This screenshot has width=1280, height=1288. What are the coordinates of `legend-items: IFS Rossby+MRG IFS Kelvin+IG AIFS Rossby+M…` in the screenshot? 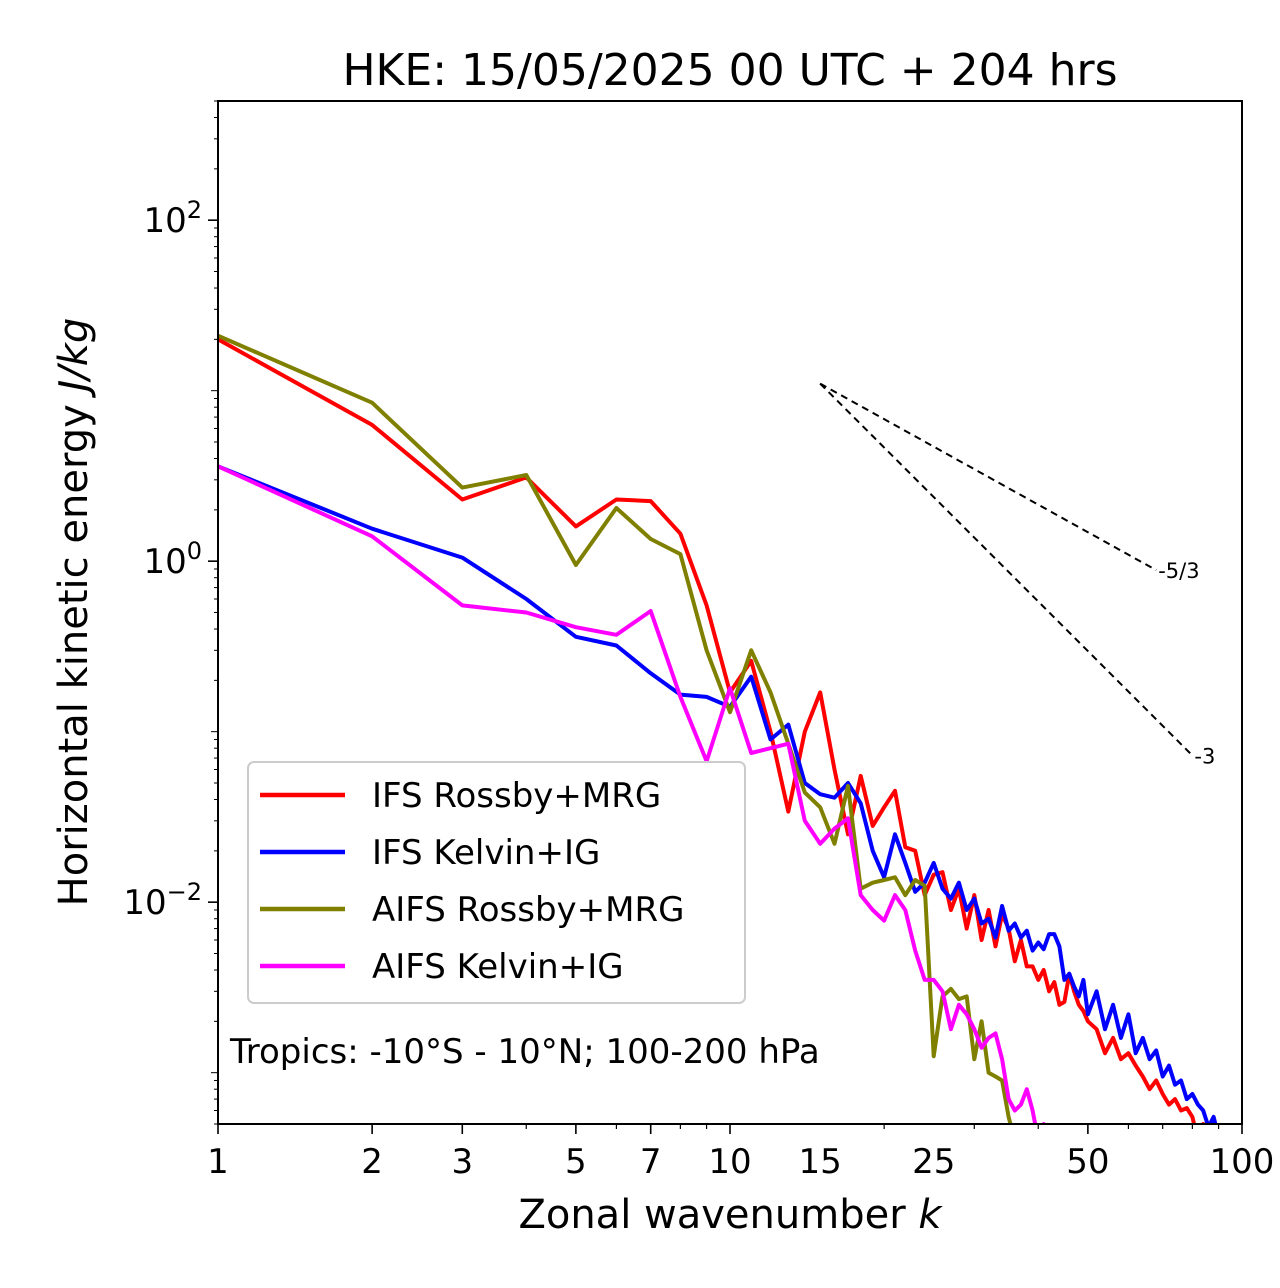 It's located at (472, 881).